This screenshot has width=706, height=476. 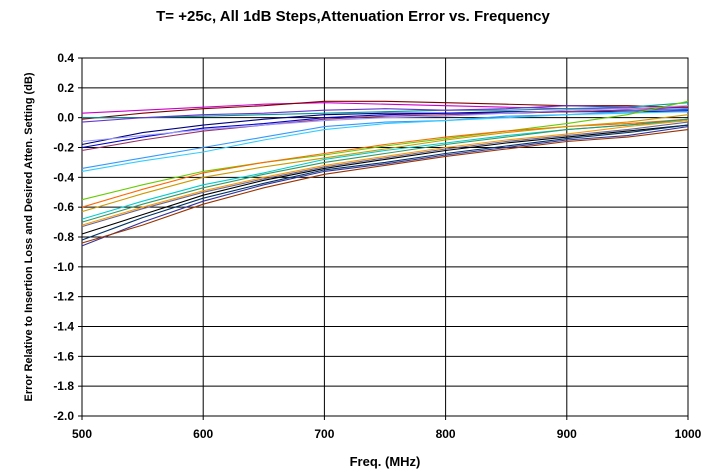 I want to click on x-tick-label: 600, so click(x=203, y=434).